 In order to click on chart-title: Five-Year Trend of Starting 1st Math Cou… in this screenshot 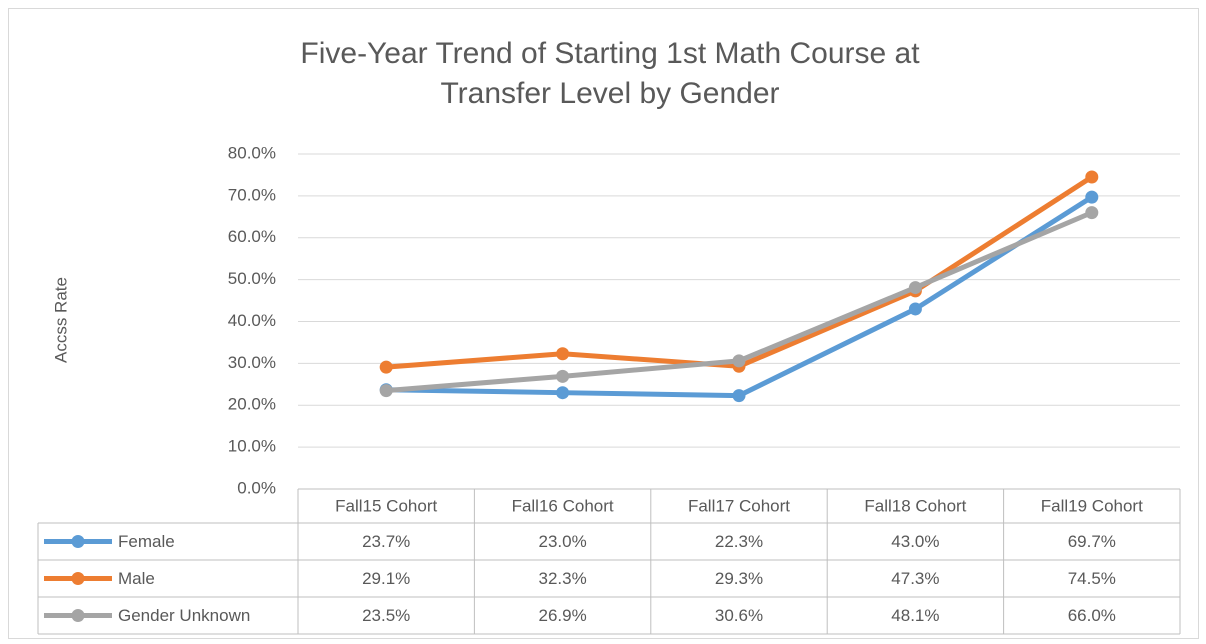, I will do `click(610, 73)`.